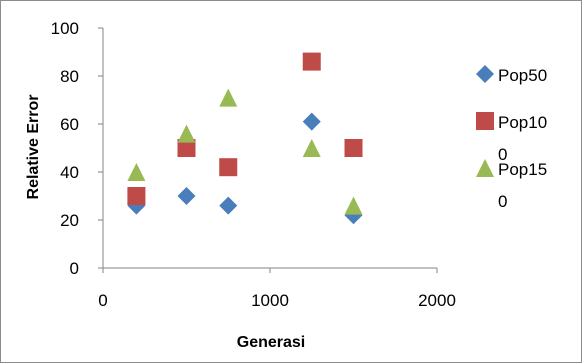 The height and width of the screenshot is (363, 582). I want to click on y-tick-label: 20, so click(69, 220).